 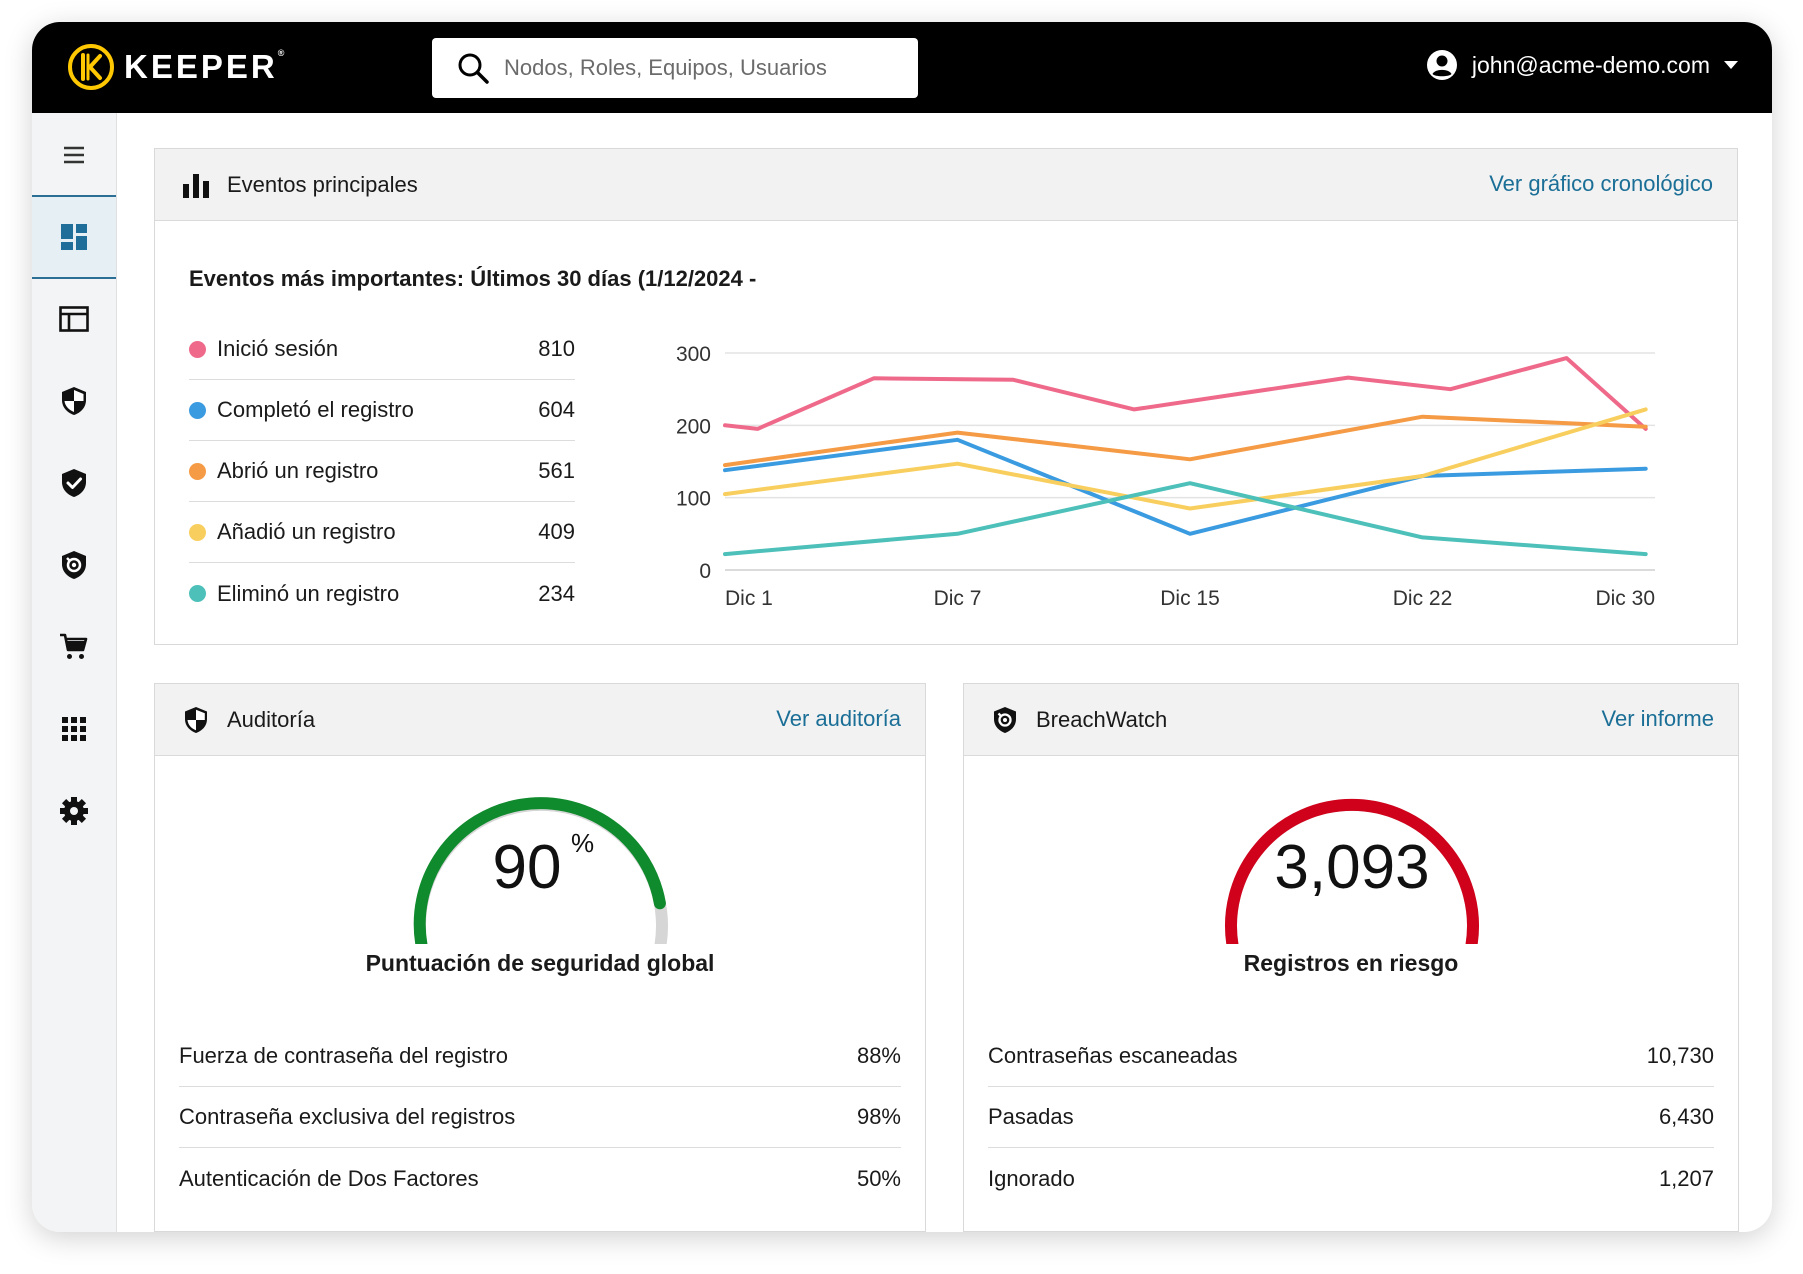 I want to click on stat-value: 50%, so click(x=878, y=1178).